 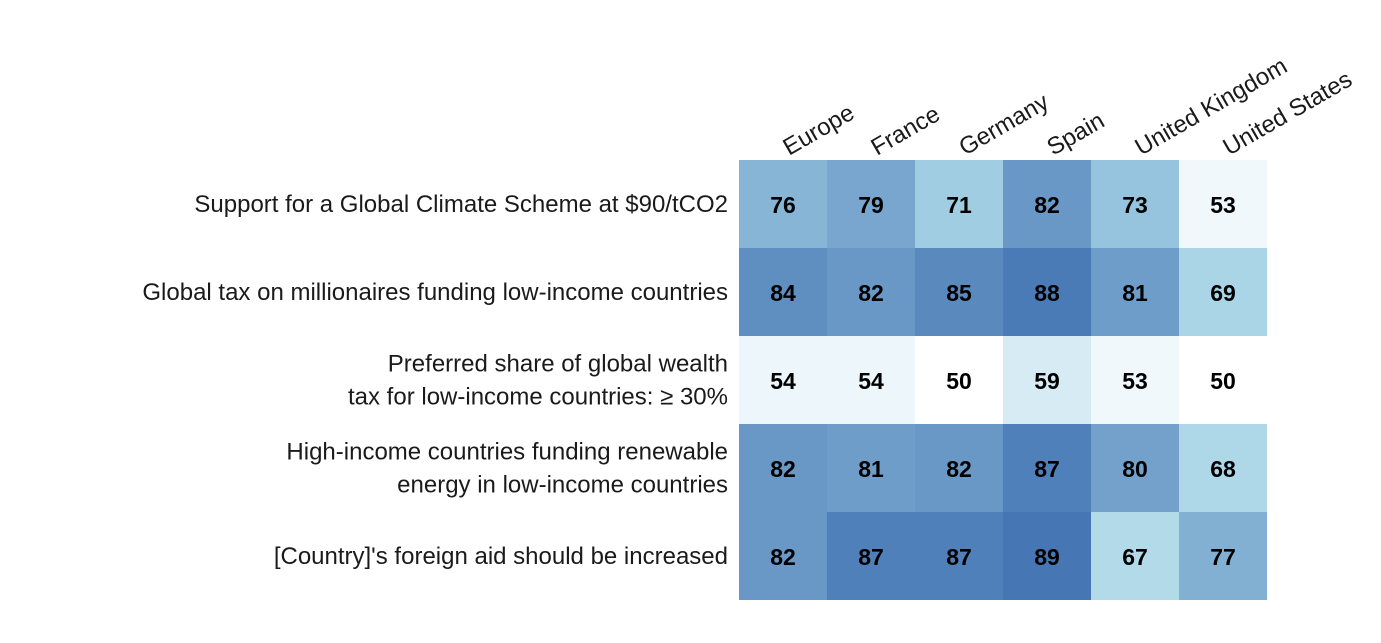 I want to click on cell-value-label: 69, so click(x=1223, y=293).